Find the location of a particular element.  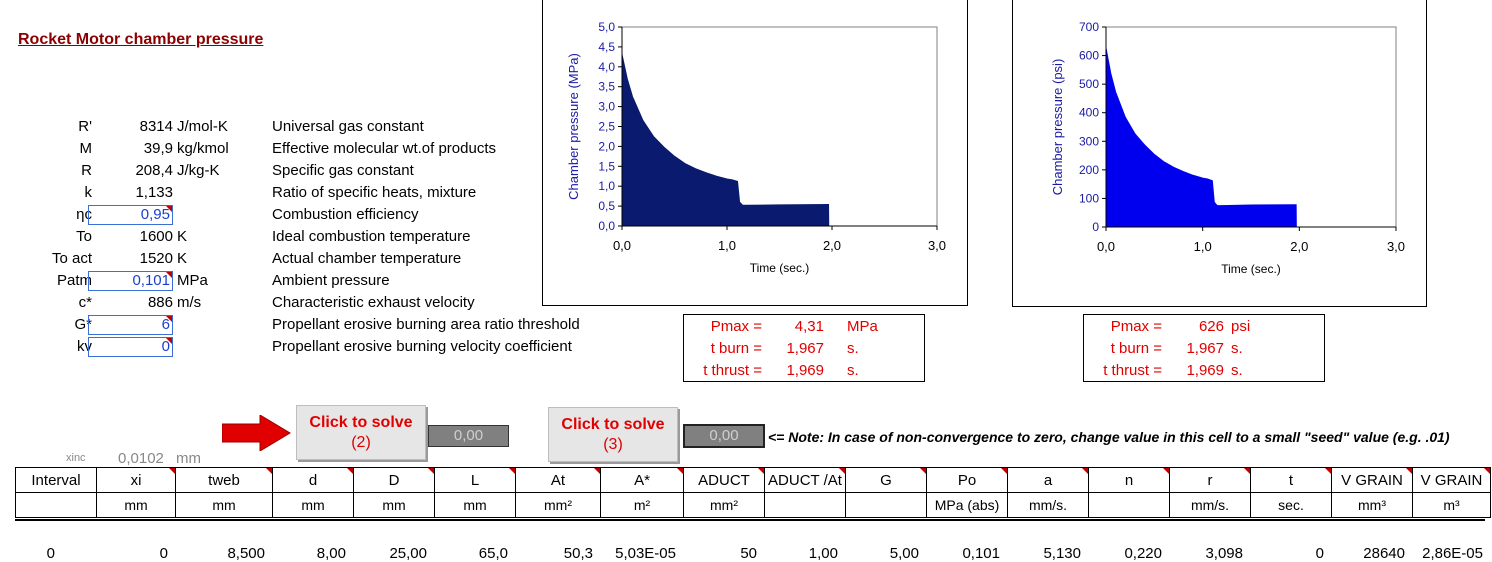

param-description: Combustion efficiency is located at coordinates (345, 214).